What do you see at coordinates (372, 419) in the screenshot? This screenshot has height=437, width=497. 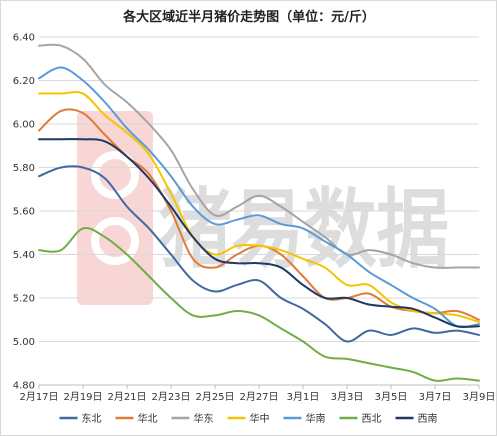 I see `legend-label-5: 西北` at bounding box center [372, 419].